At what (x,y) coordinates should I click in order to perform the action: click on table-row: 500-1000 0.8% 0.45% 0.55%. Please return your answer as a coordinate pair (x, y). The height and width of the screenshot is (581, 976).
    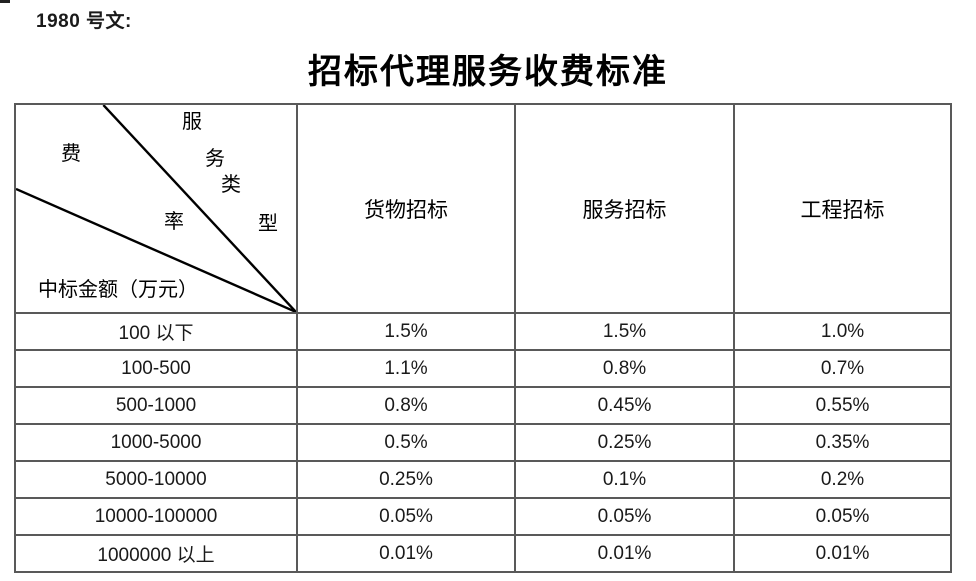
    Looking at the image, I should click on (483, 405).